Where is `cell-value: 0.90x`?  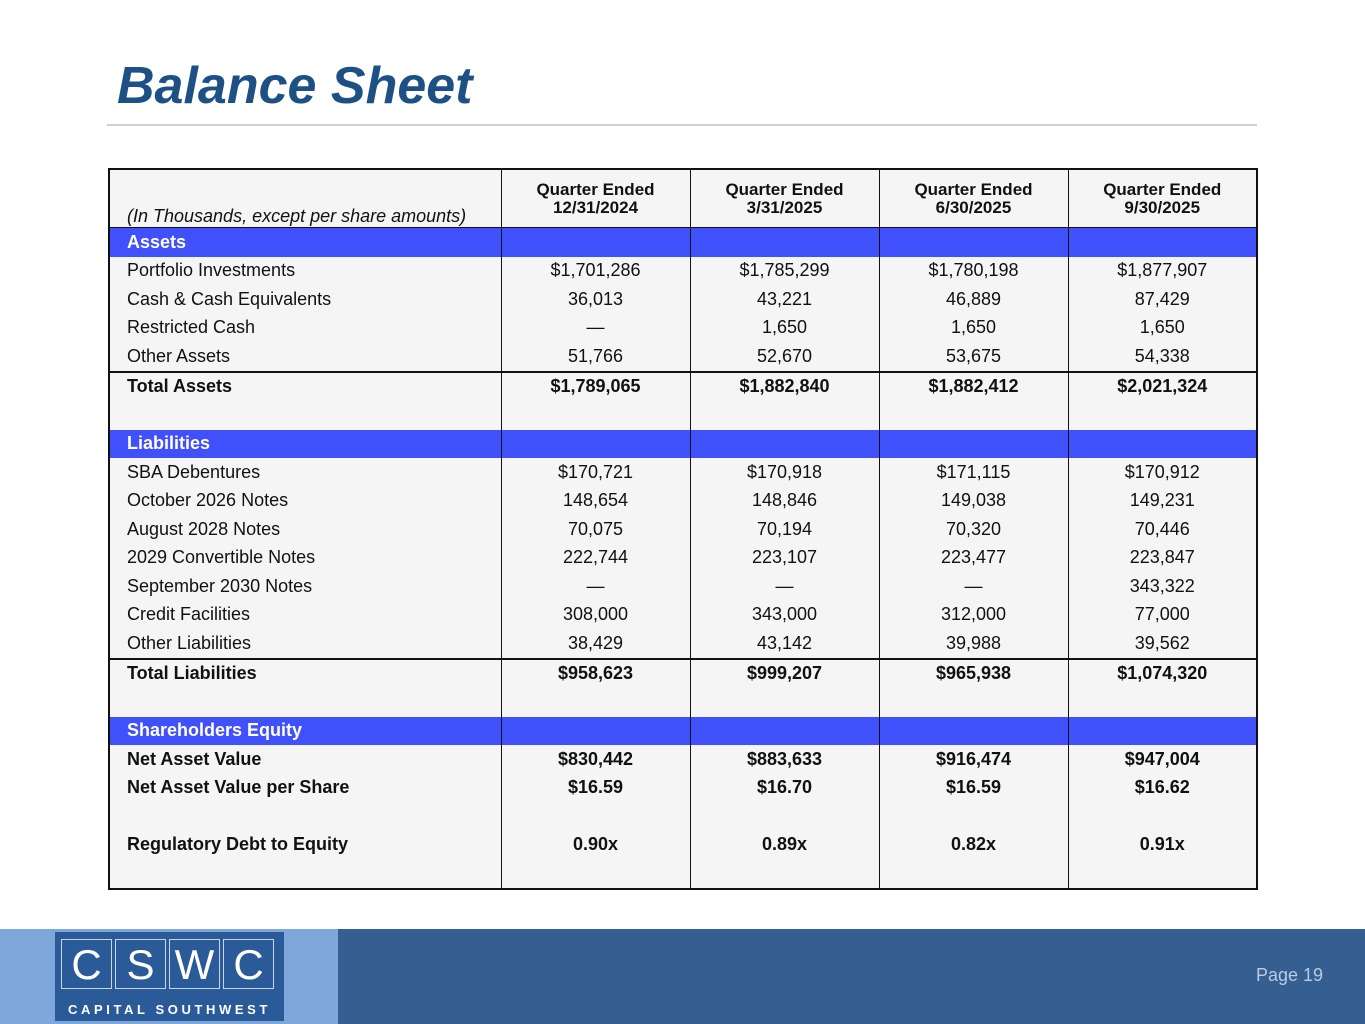 cell-value: 0.90x is located at coordinates (595, 844).